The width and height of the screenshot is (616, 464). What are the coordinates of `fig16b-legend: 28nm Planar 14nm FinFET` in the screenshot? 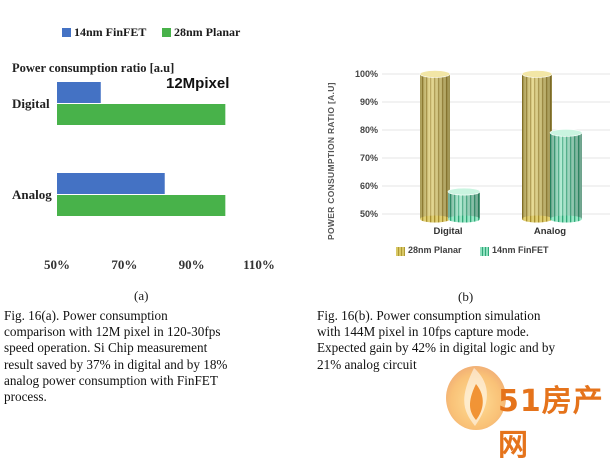 It's located at (496, 252).